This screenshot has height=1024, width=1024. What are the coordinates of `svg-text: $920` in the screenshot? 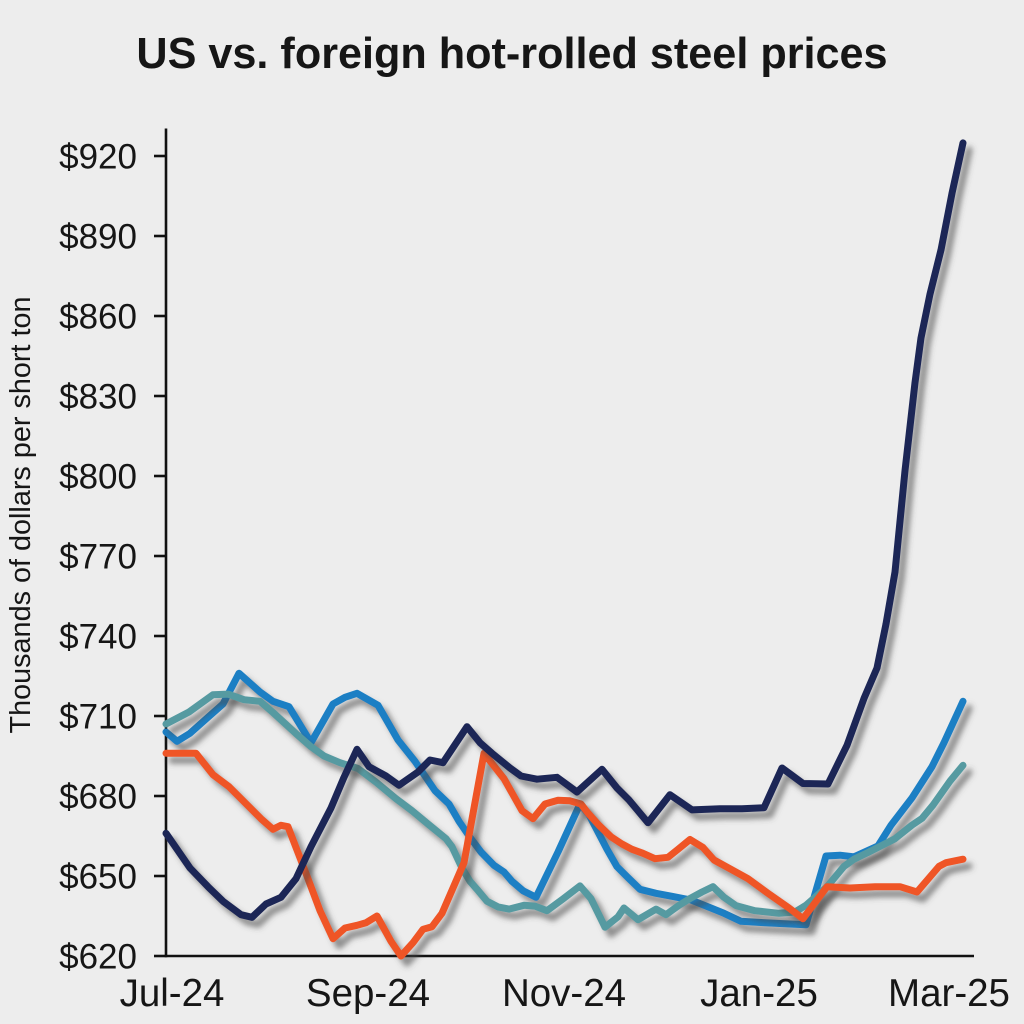 It's located at (98, 156).